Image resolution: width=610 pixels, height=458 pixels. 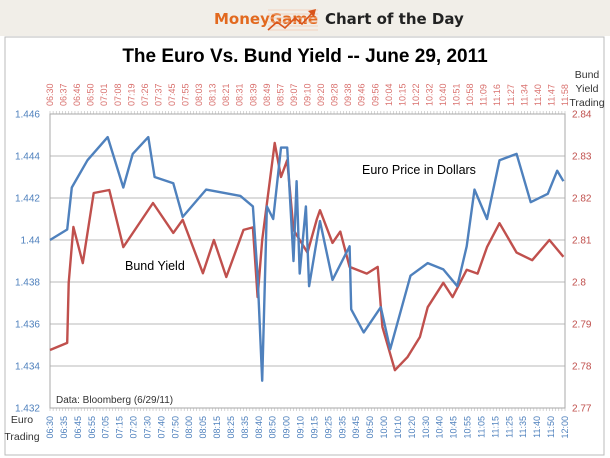 I want to click on top-tick-label: 08:13, so click(x=213, y=94).